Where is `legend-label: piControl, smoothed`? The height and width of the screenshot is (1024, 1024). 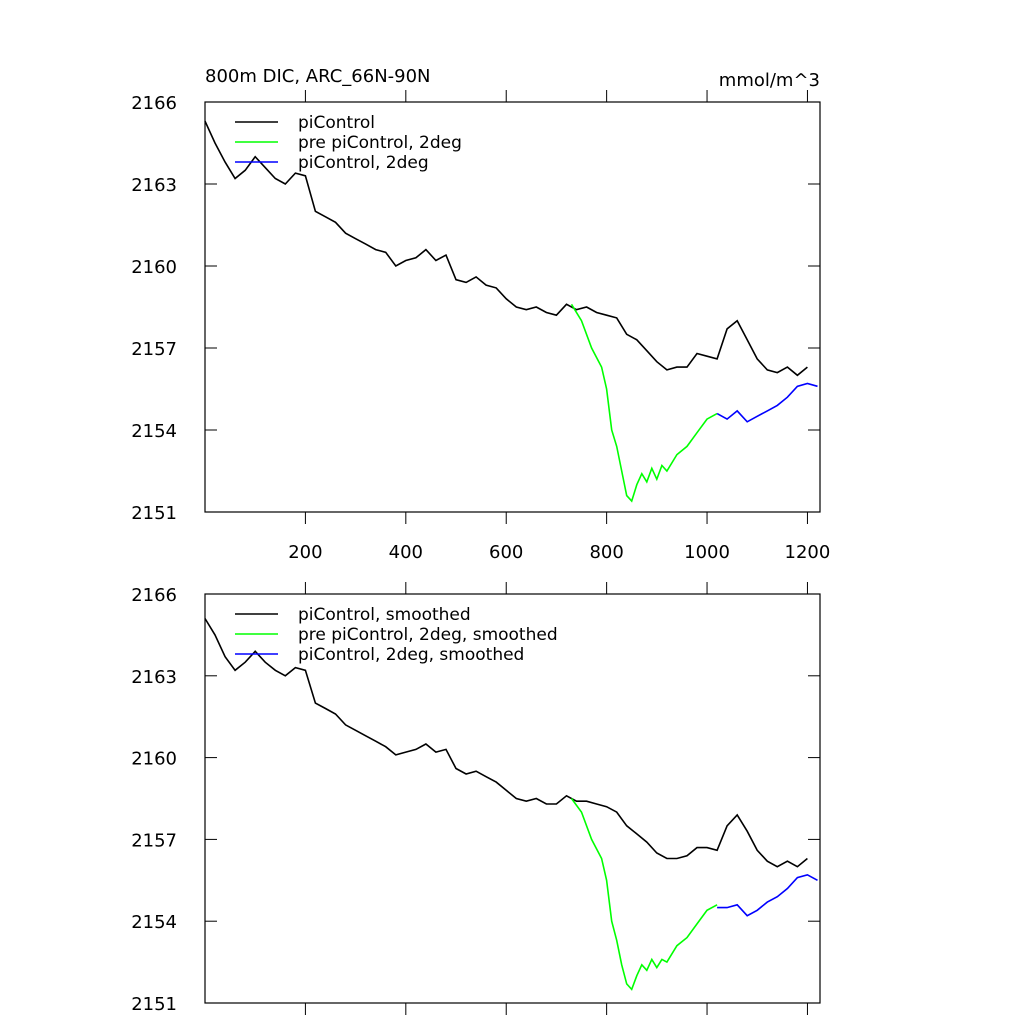
legend-label: piControl, smoothed is located at coordinates (384, 615).